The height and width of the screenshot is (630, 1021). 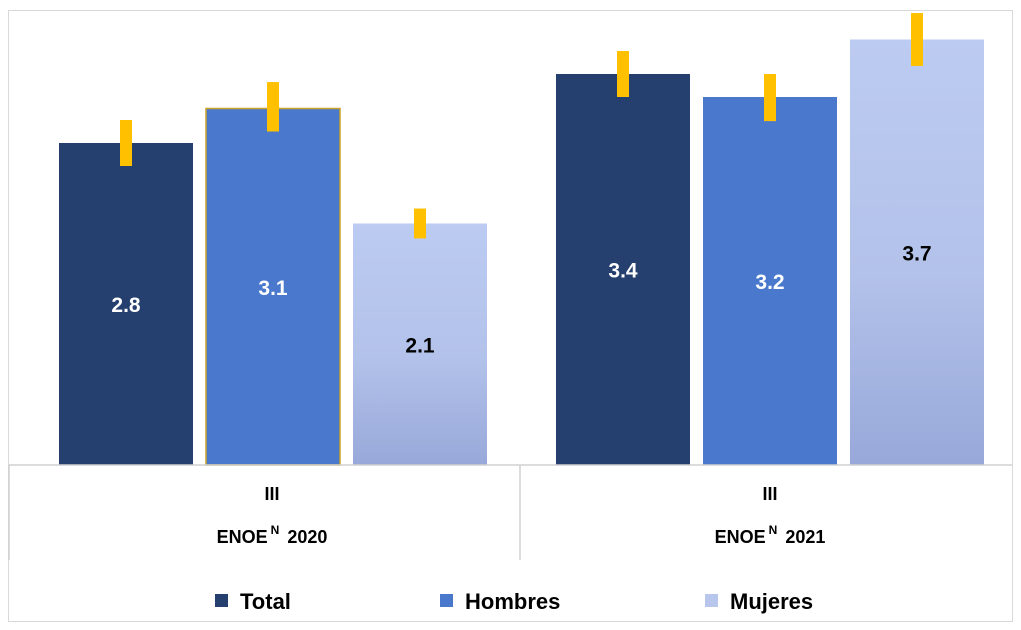 I want to click on data-label-mujeres-2021: 3.7, so click(x=916, y=253).